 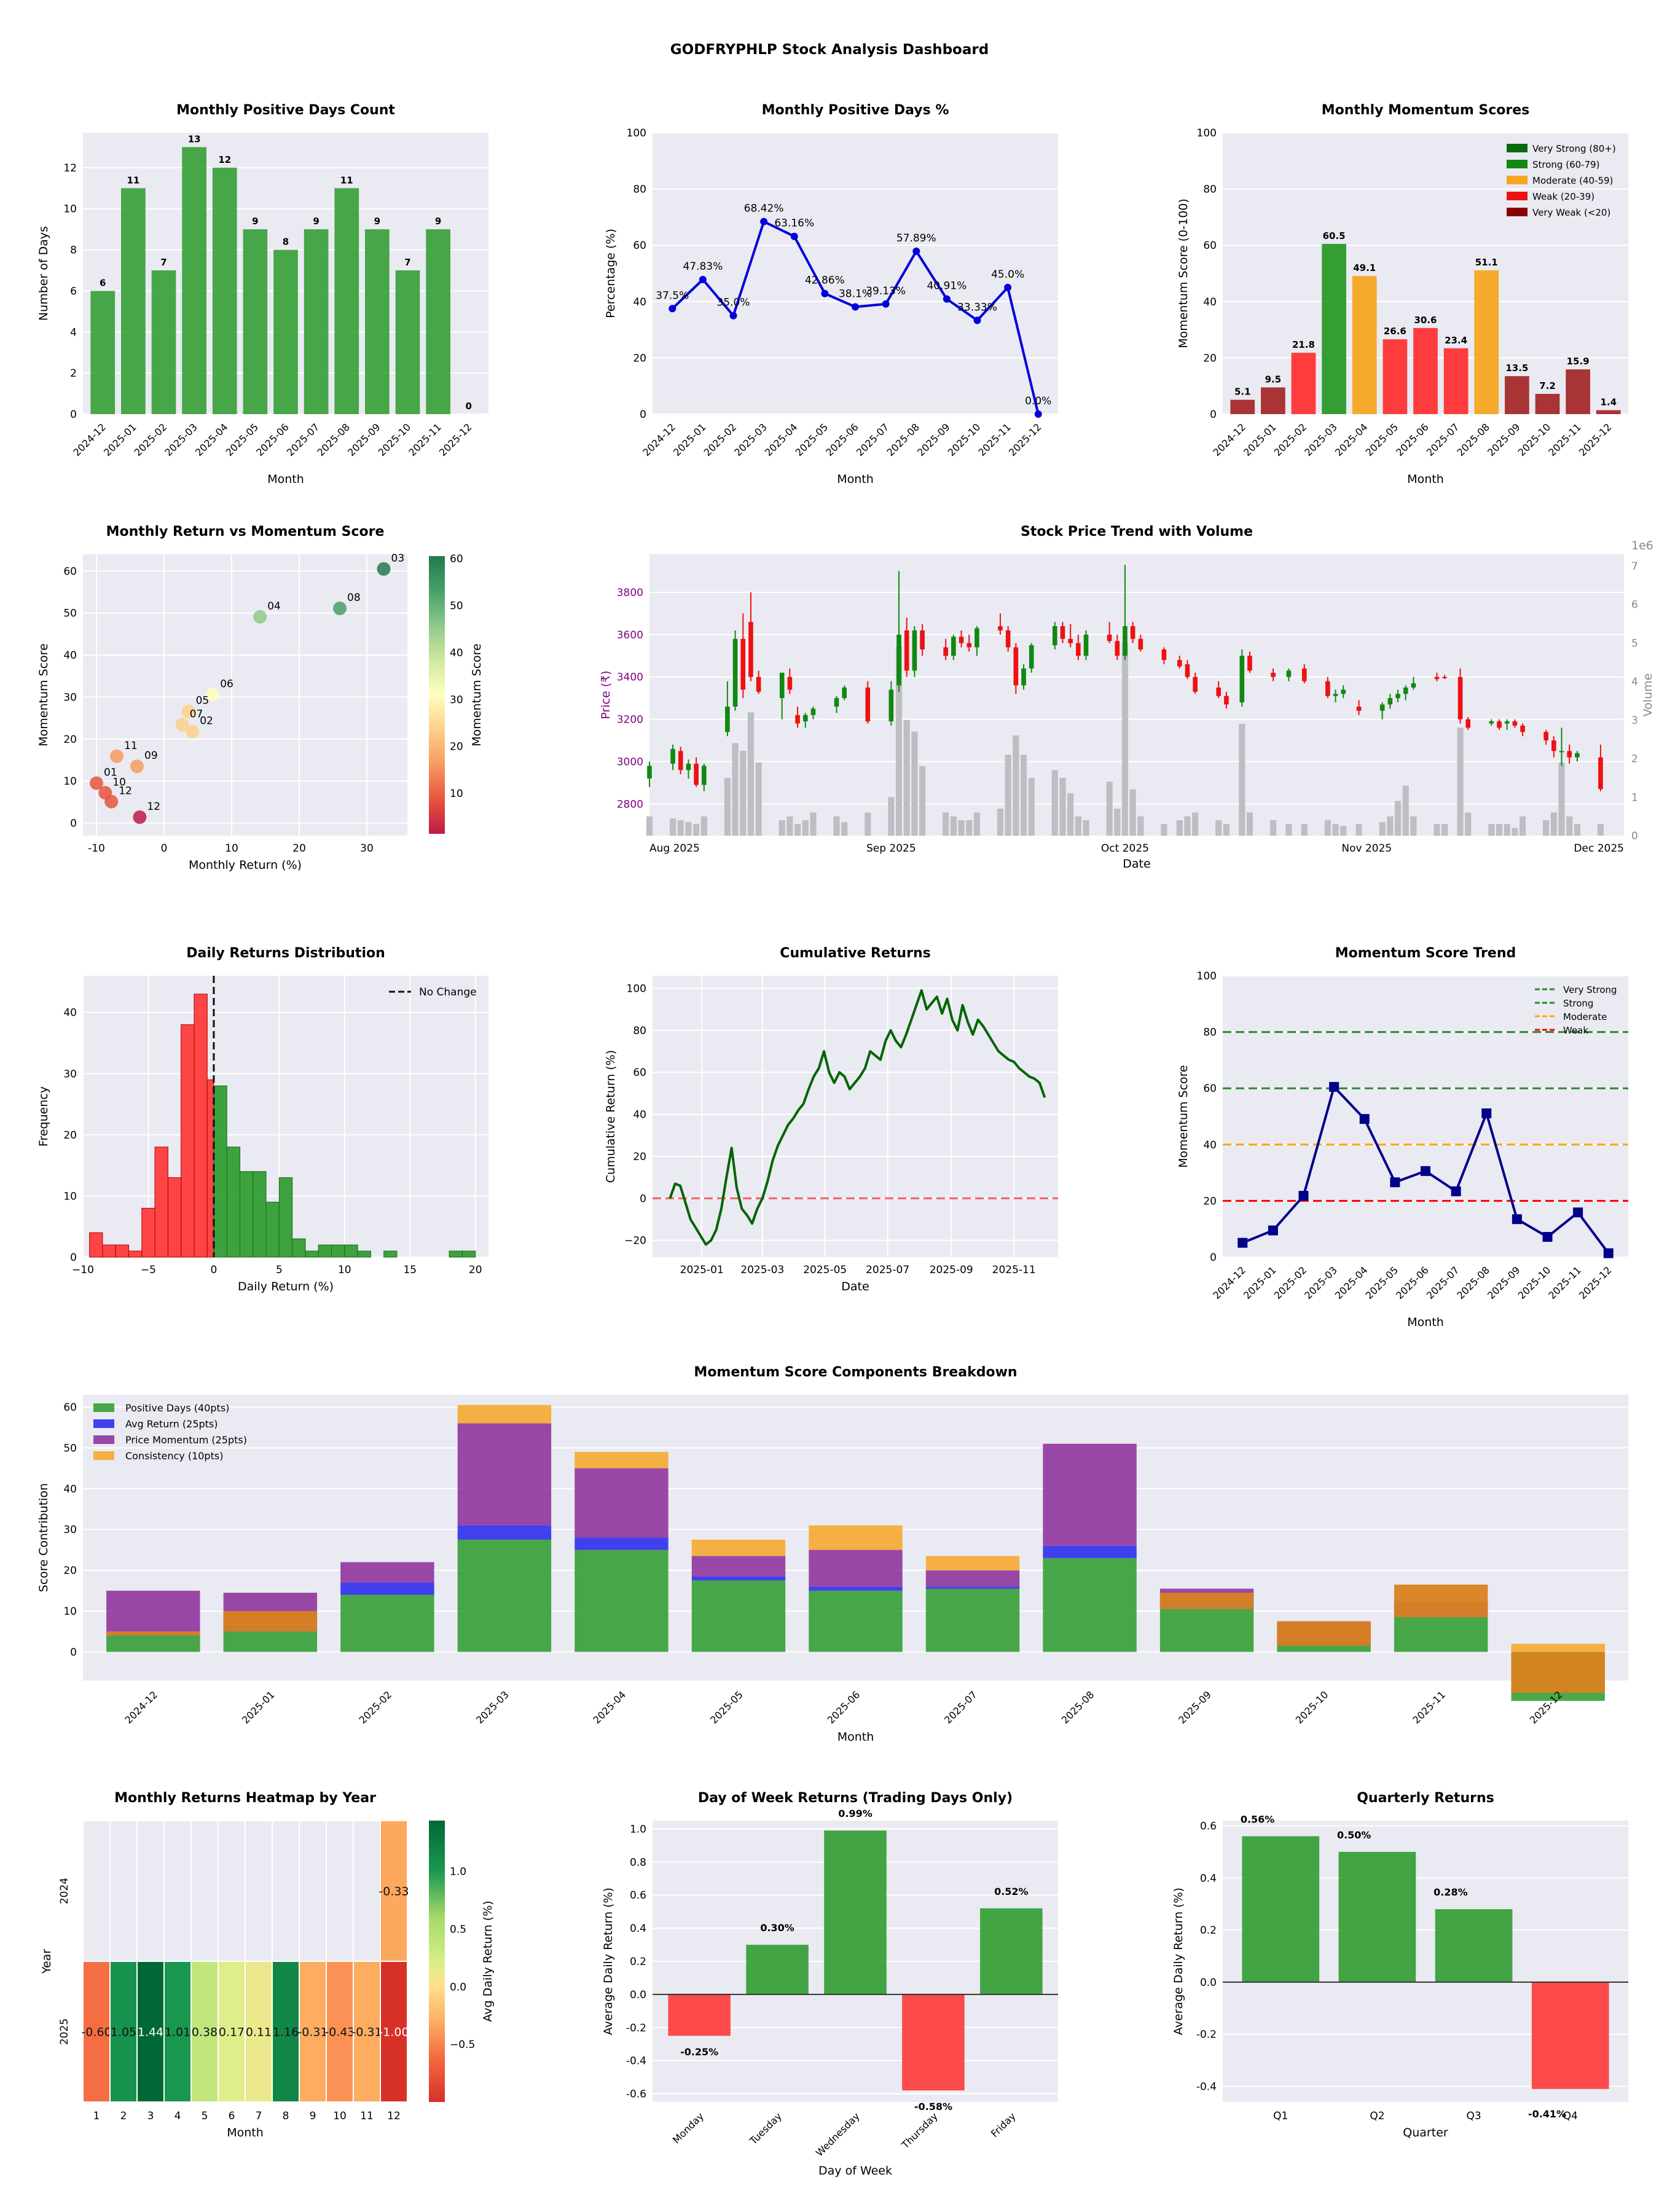 I want to click on returns-distribution-xtick-label: 20, so click(x=475, y=1270).